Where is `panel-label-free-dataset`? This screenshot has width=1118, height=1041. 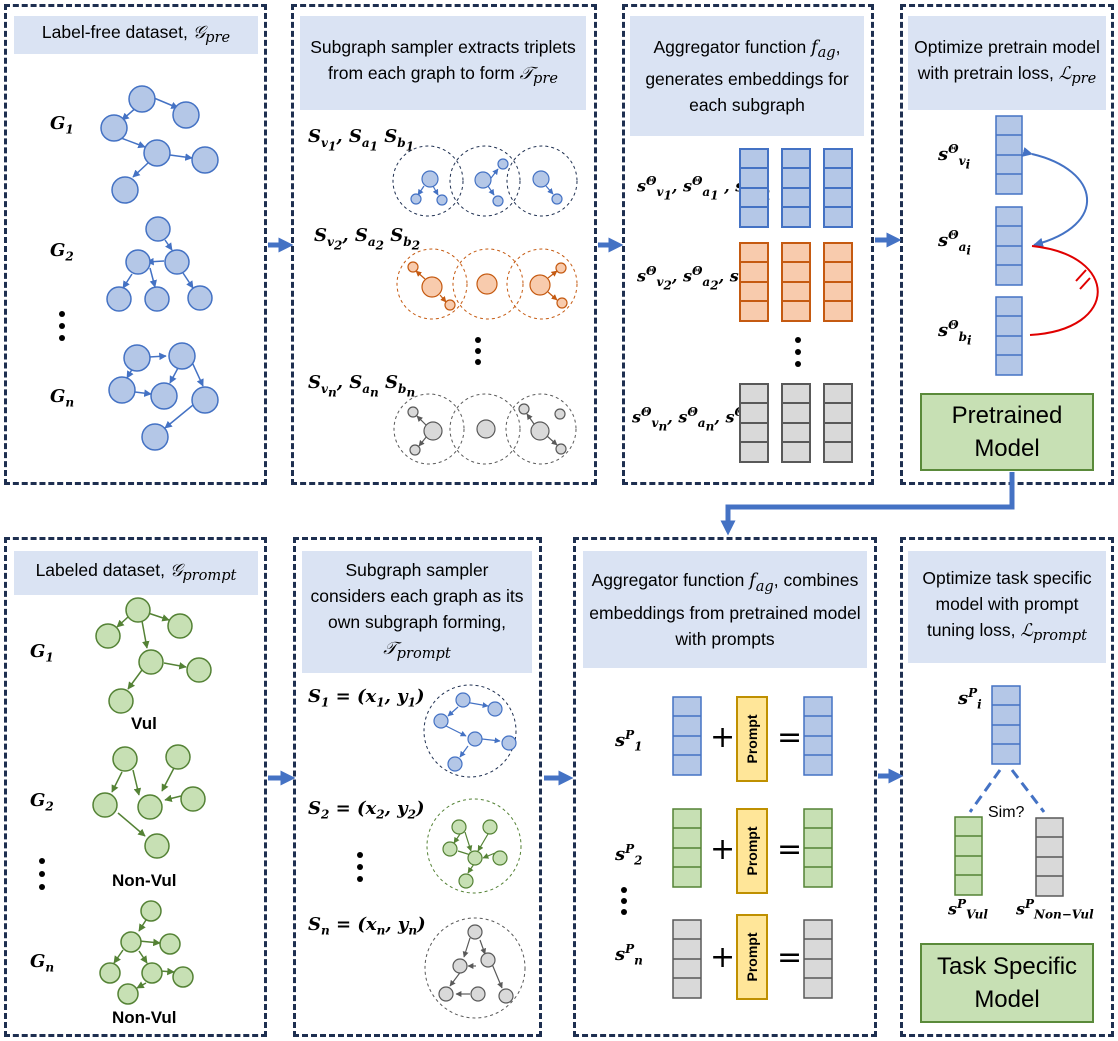
panel-label-free-dataset is located at coordinates (135, 244).